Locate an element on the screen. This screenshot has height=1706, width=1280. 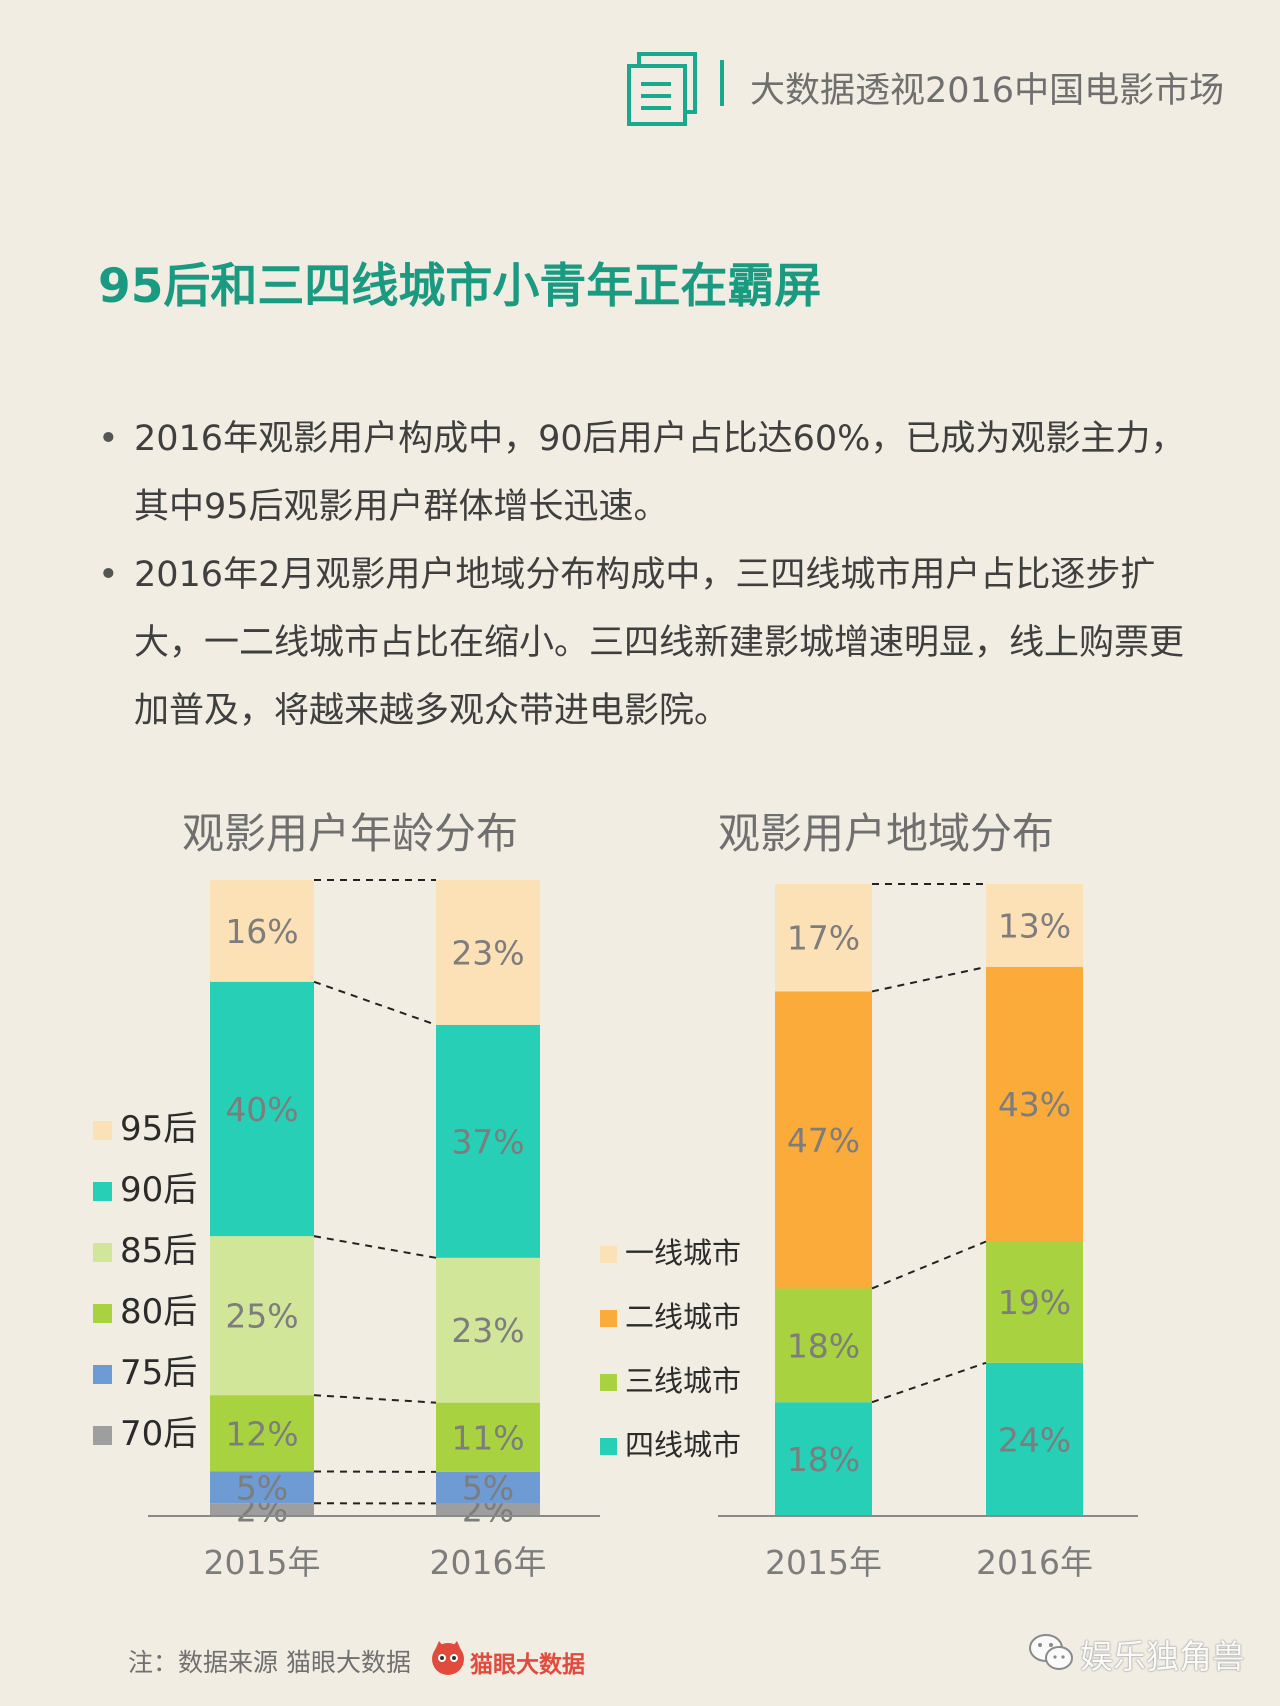
legend-label: 85后 is located at coordinates (158, 1251).